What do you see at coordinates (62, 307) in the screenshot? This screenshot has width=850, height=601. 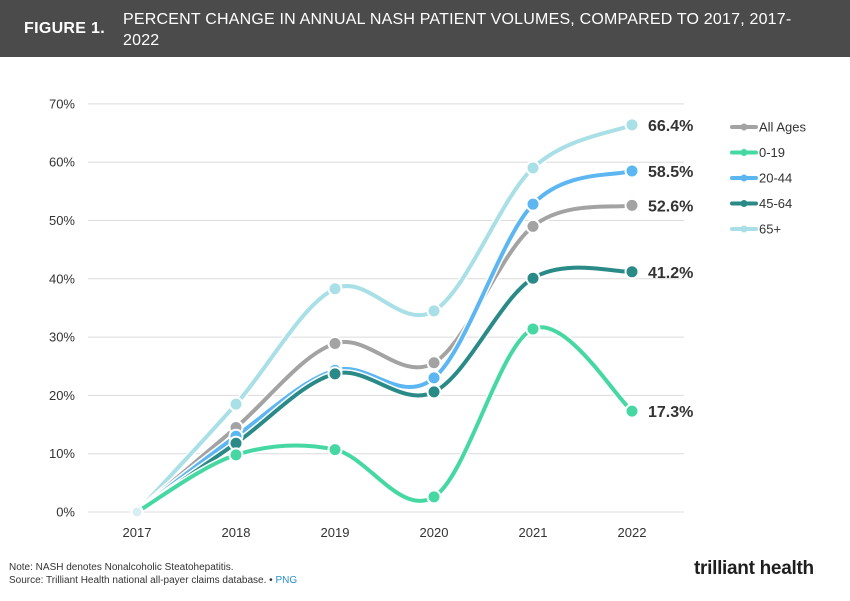 I see `y-axis-ticks: 0% 10% 20% 30% 40% 50% 60% 70%` at bounding box center [62, 307].